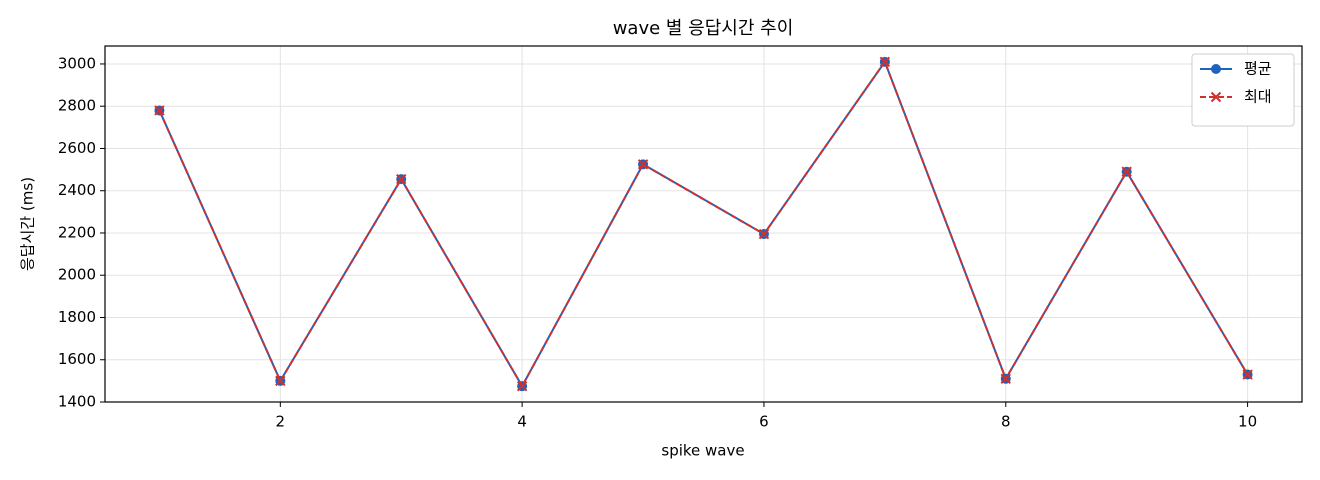 This screenshot has width=1320, height=480. I want to click on y-axis-label: 응답시간 (ms), so click(28, 224).